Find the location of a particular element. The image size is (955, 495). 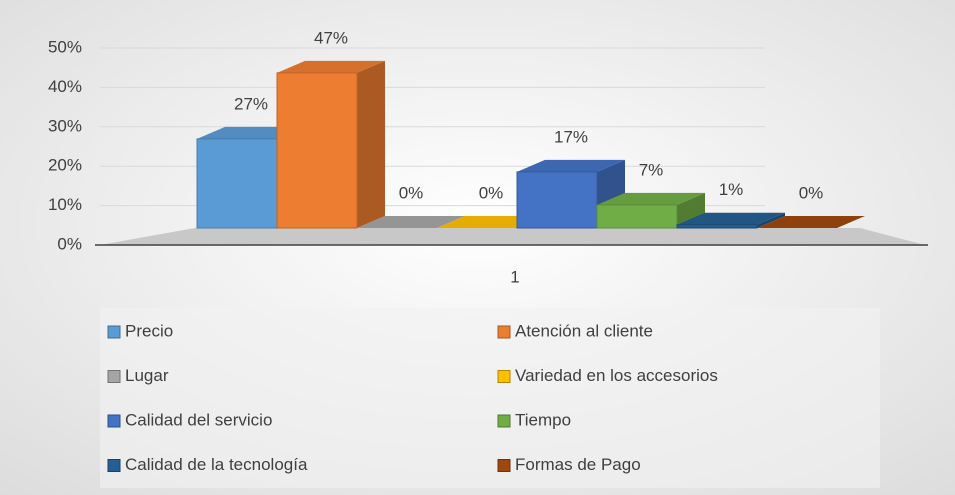

legend-label: Variedad en los accesorios is located at coordinates (616, 375).